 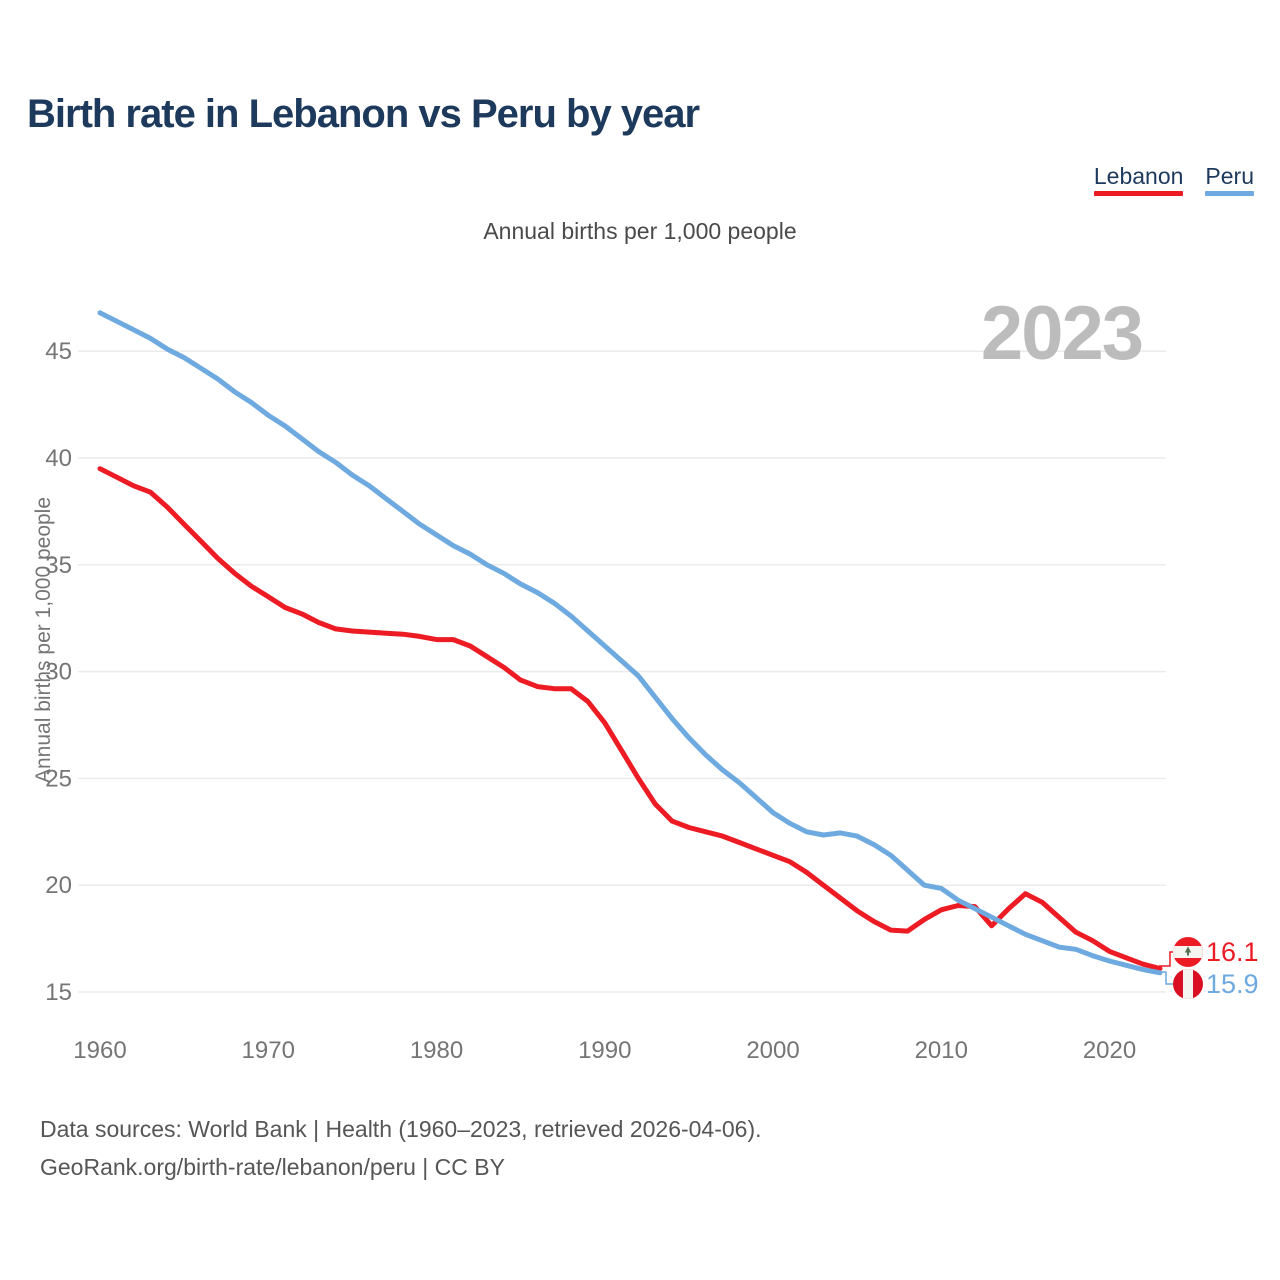 I want to click on legend-item-peru: Peru, so click(x=1229, y=180).